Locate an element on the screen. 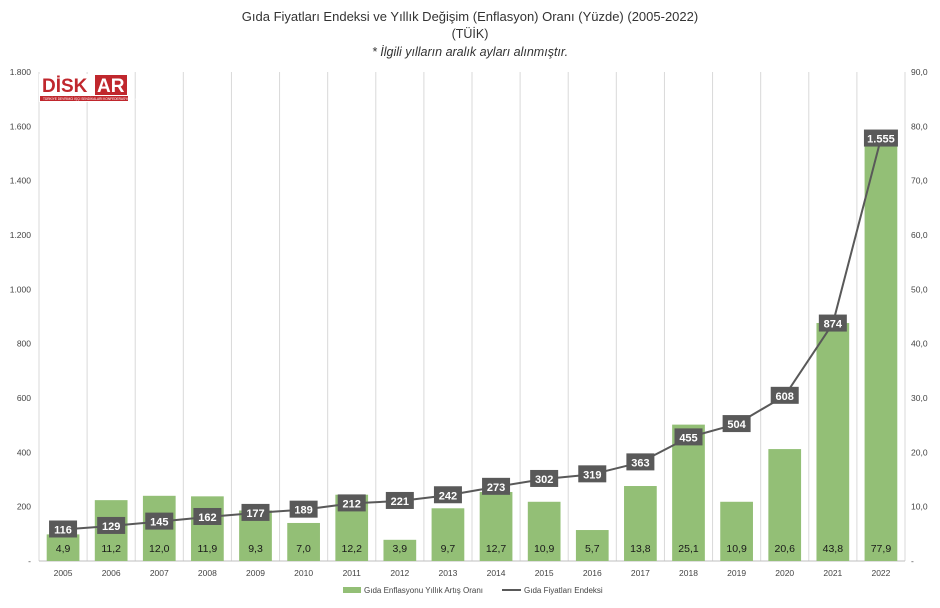 The height and width of the screenshot is (608, 940). line-value-label: 504 is located at coordinates (736, 425).